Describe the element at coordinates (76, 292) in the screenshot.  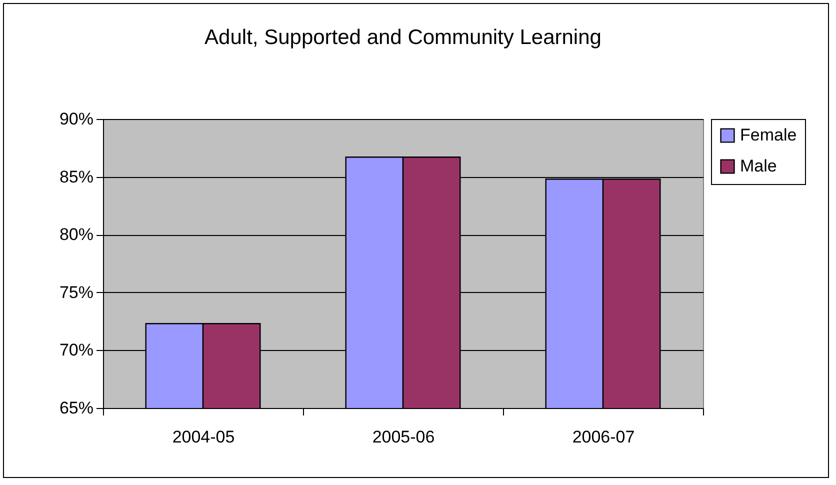
I see `y-tick-label: 75%` at that location.